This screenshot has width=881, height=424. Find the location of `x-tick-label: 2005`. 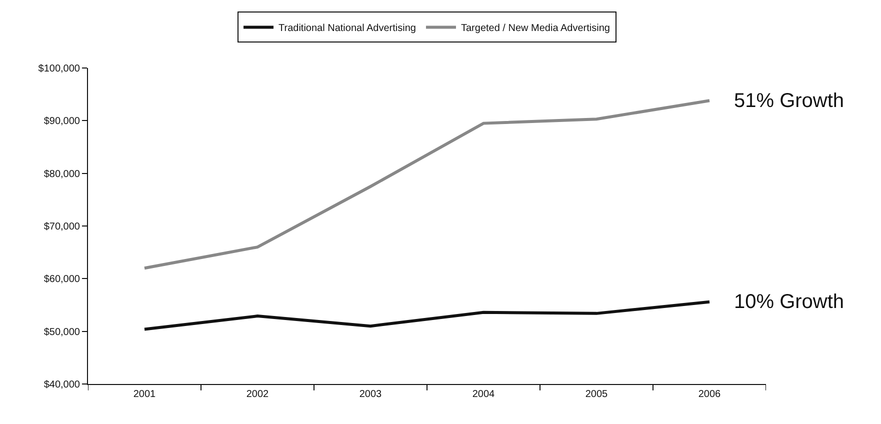

x-tick-label: 2005 is located at coordinates (596, 394).